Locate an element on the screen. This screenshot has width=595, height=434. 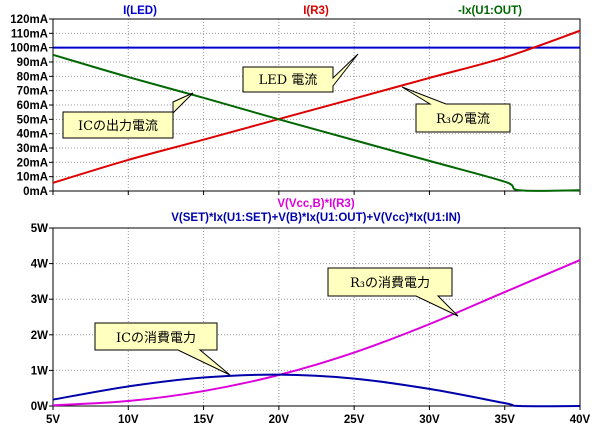
top-y-tick-label: 100mA is located at coordinates (29, 49).